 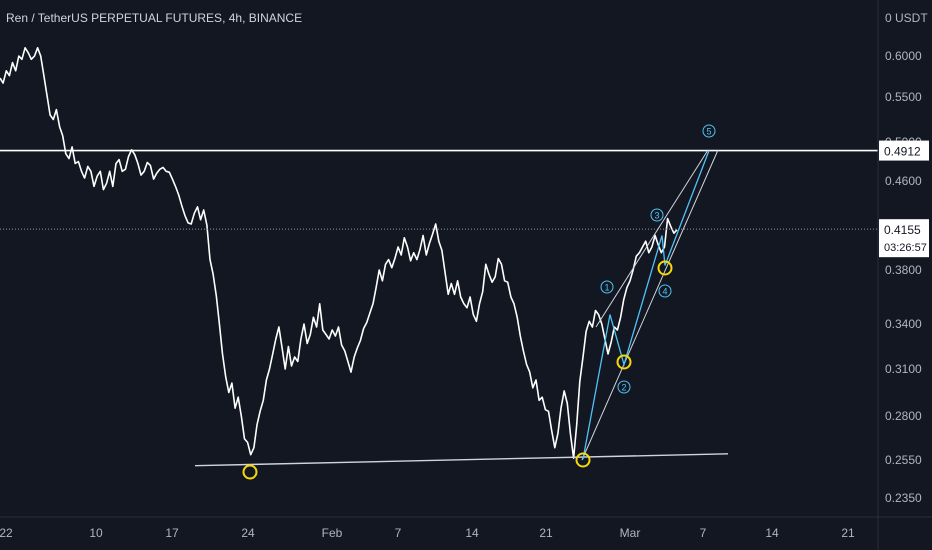 I want to click on x-tick-label: Mar, so click(x=630, y=533).